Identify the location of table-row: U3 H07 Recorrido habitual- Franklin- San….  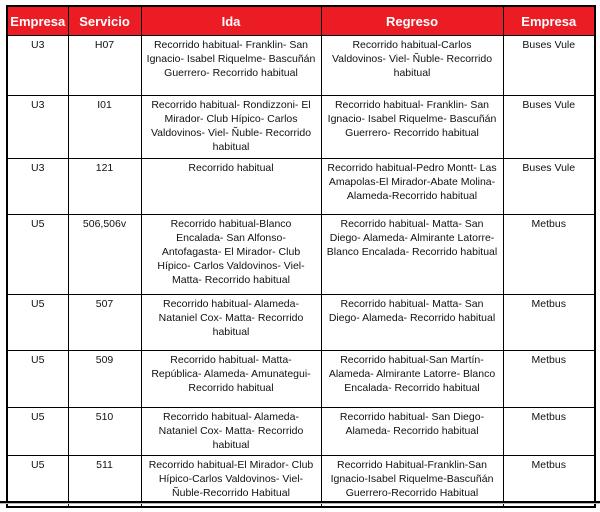
(301, 65).